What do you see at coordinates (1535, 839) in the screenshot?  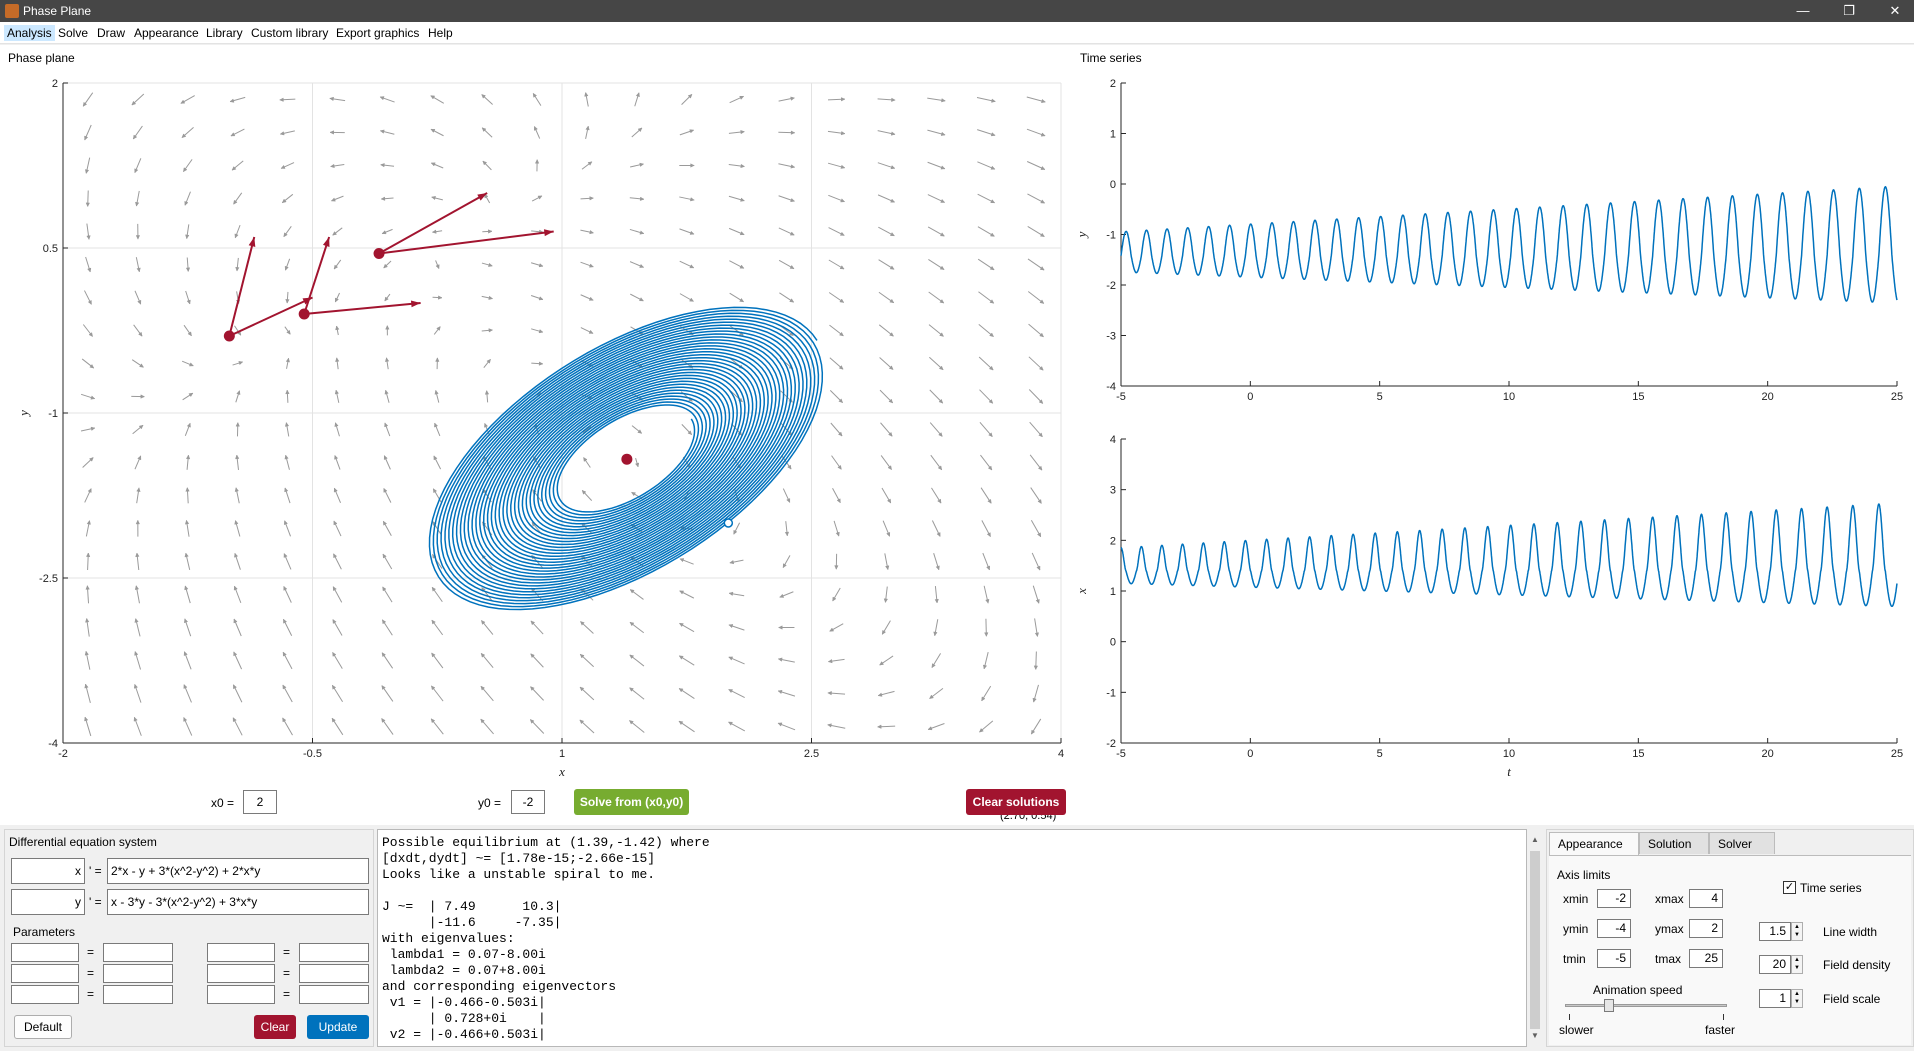 I see `scroll-up-icon: ▲` at bounding box center [1535, 839].